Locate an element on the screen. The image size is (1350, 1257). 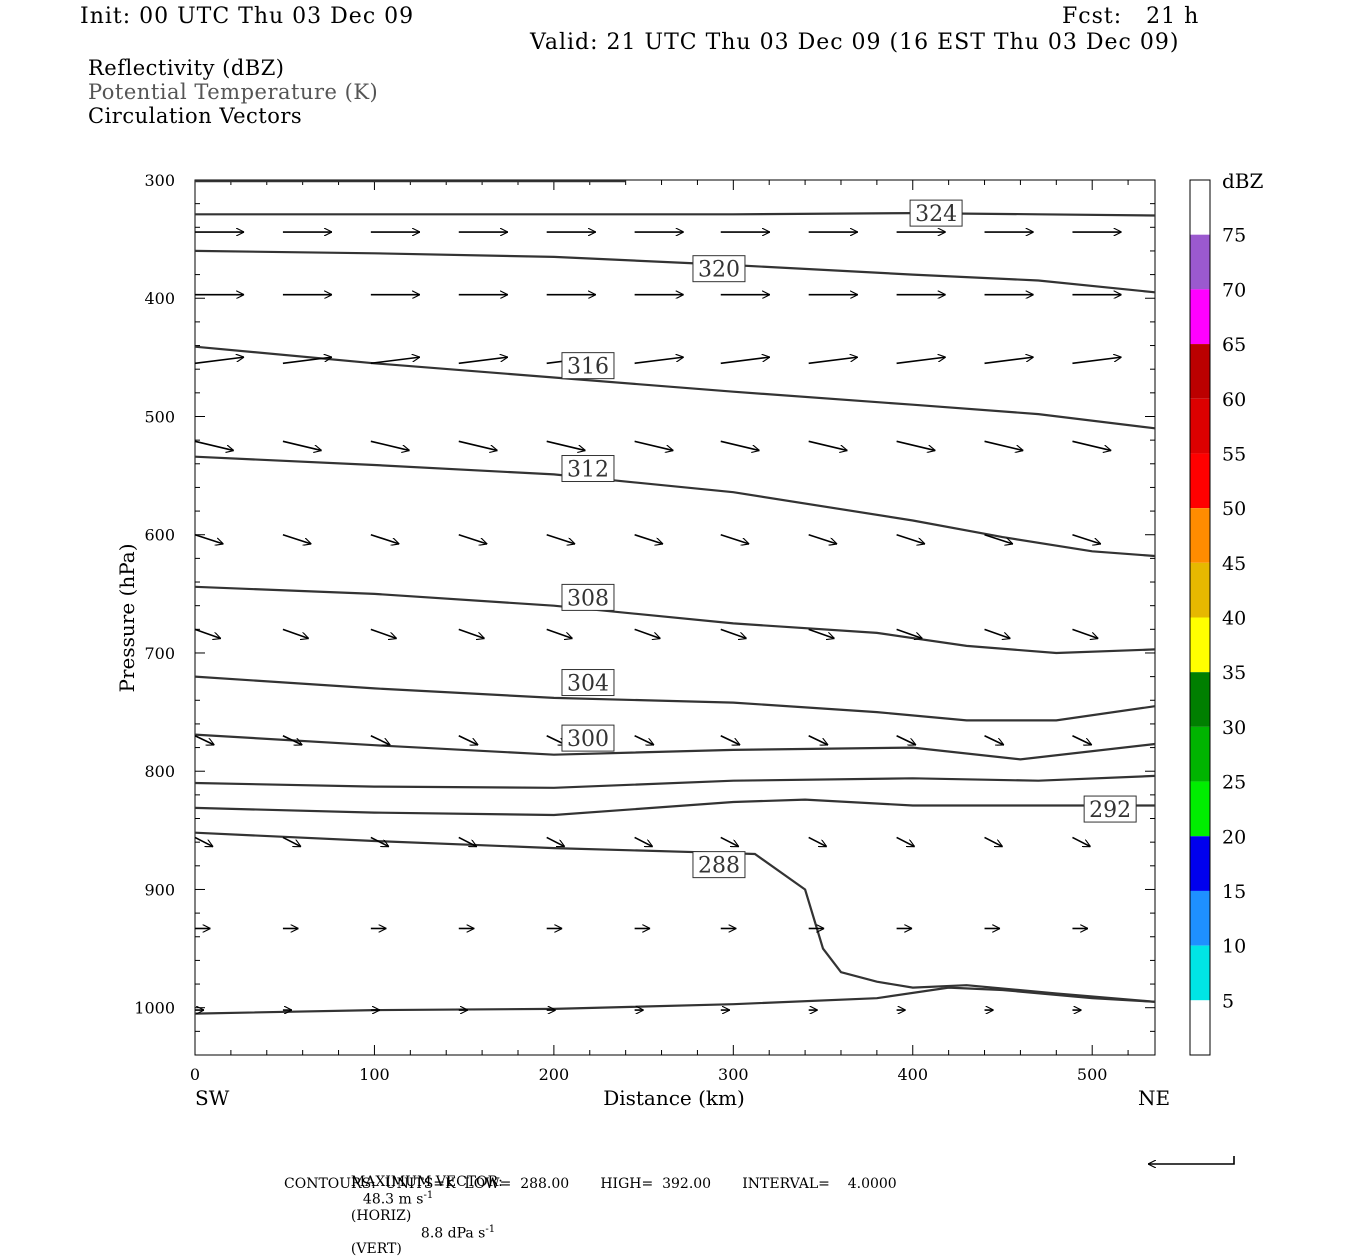
y-tick-label: 600 is located at coordinates (159, 535).